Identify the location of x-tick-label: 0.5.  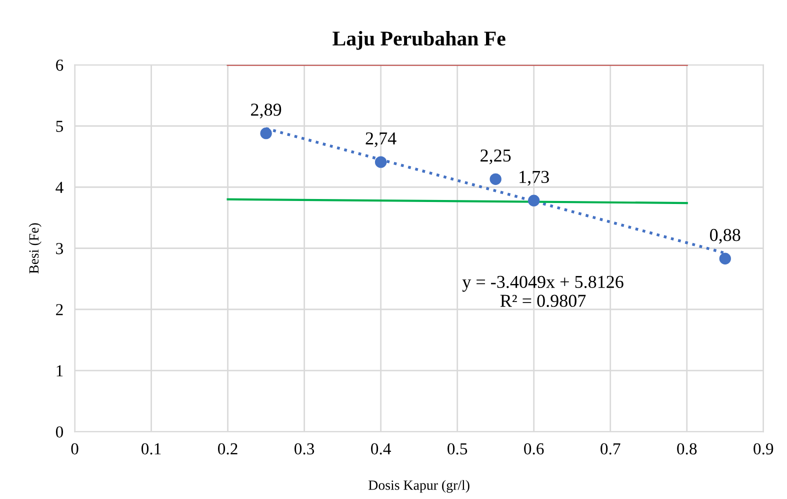
(458, 449).